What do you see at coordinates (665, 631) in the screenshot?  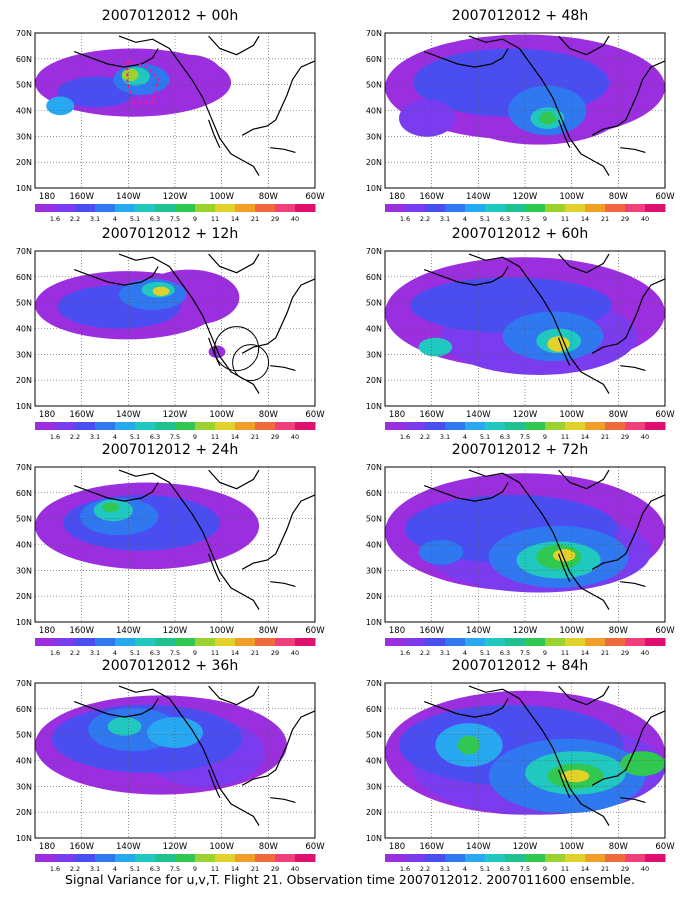 I see `lon-tick-label: 60W` at bounding box center [665, 631].